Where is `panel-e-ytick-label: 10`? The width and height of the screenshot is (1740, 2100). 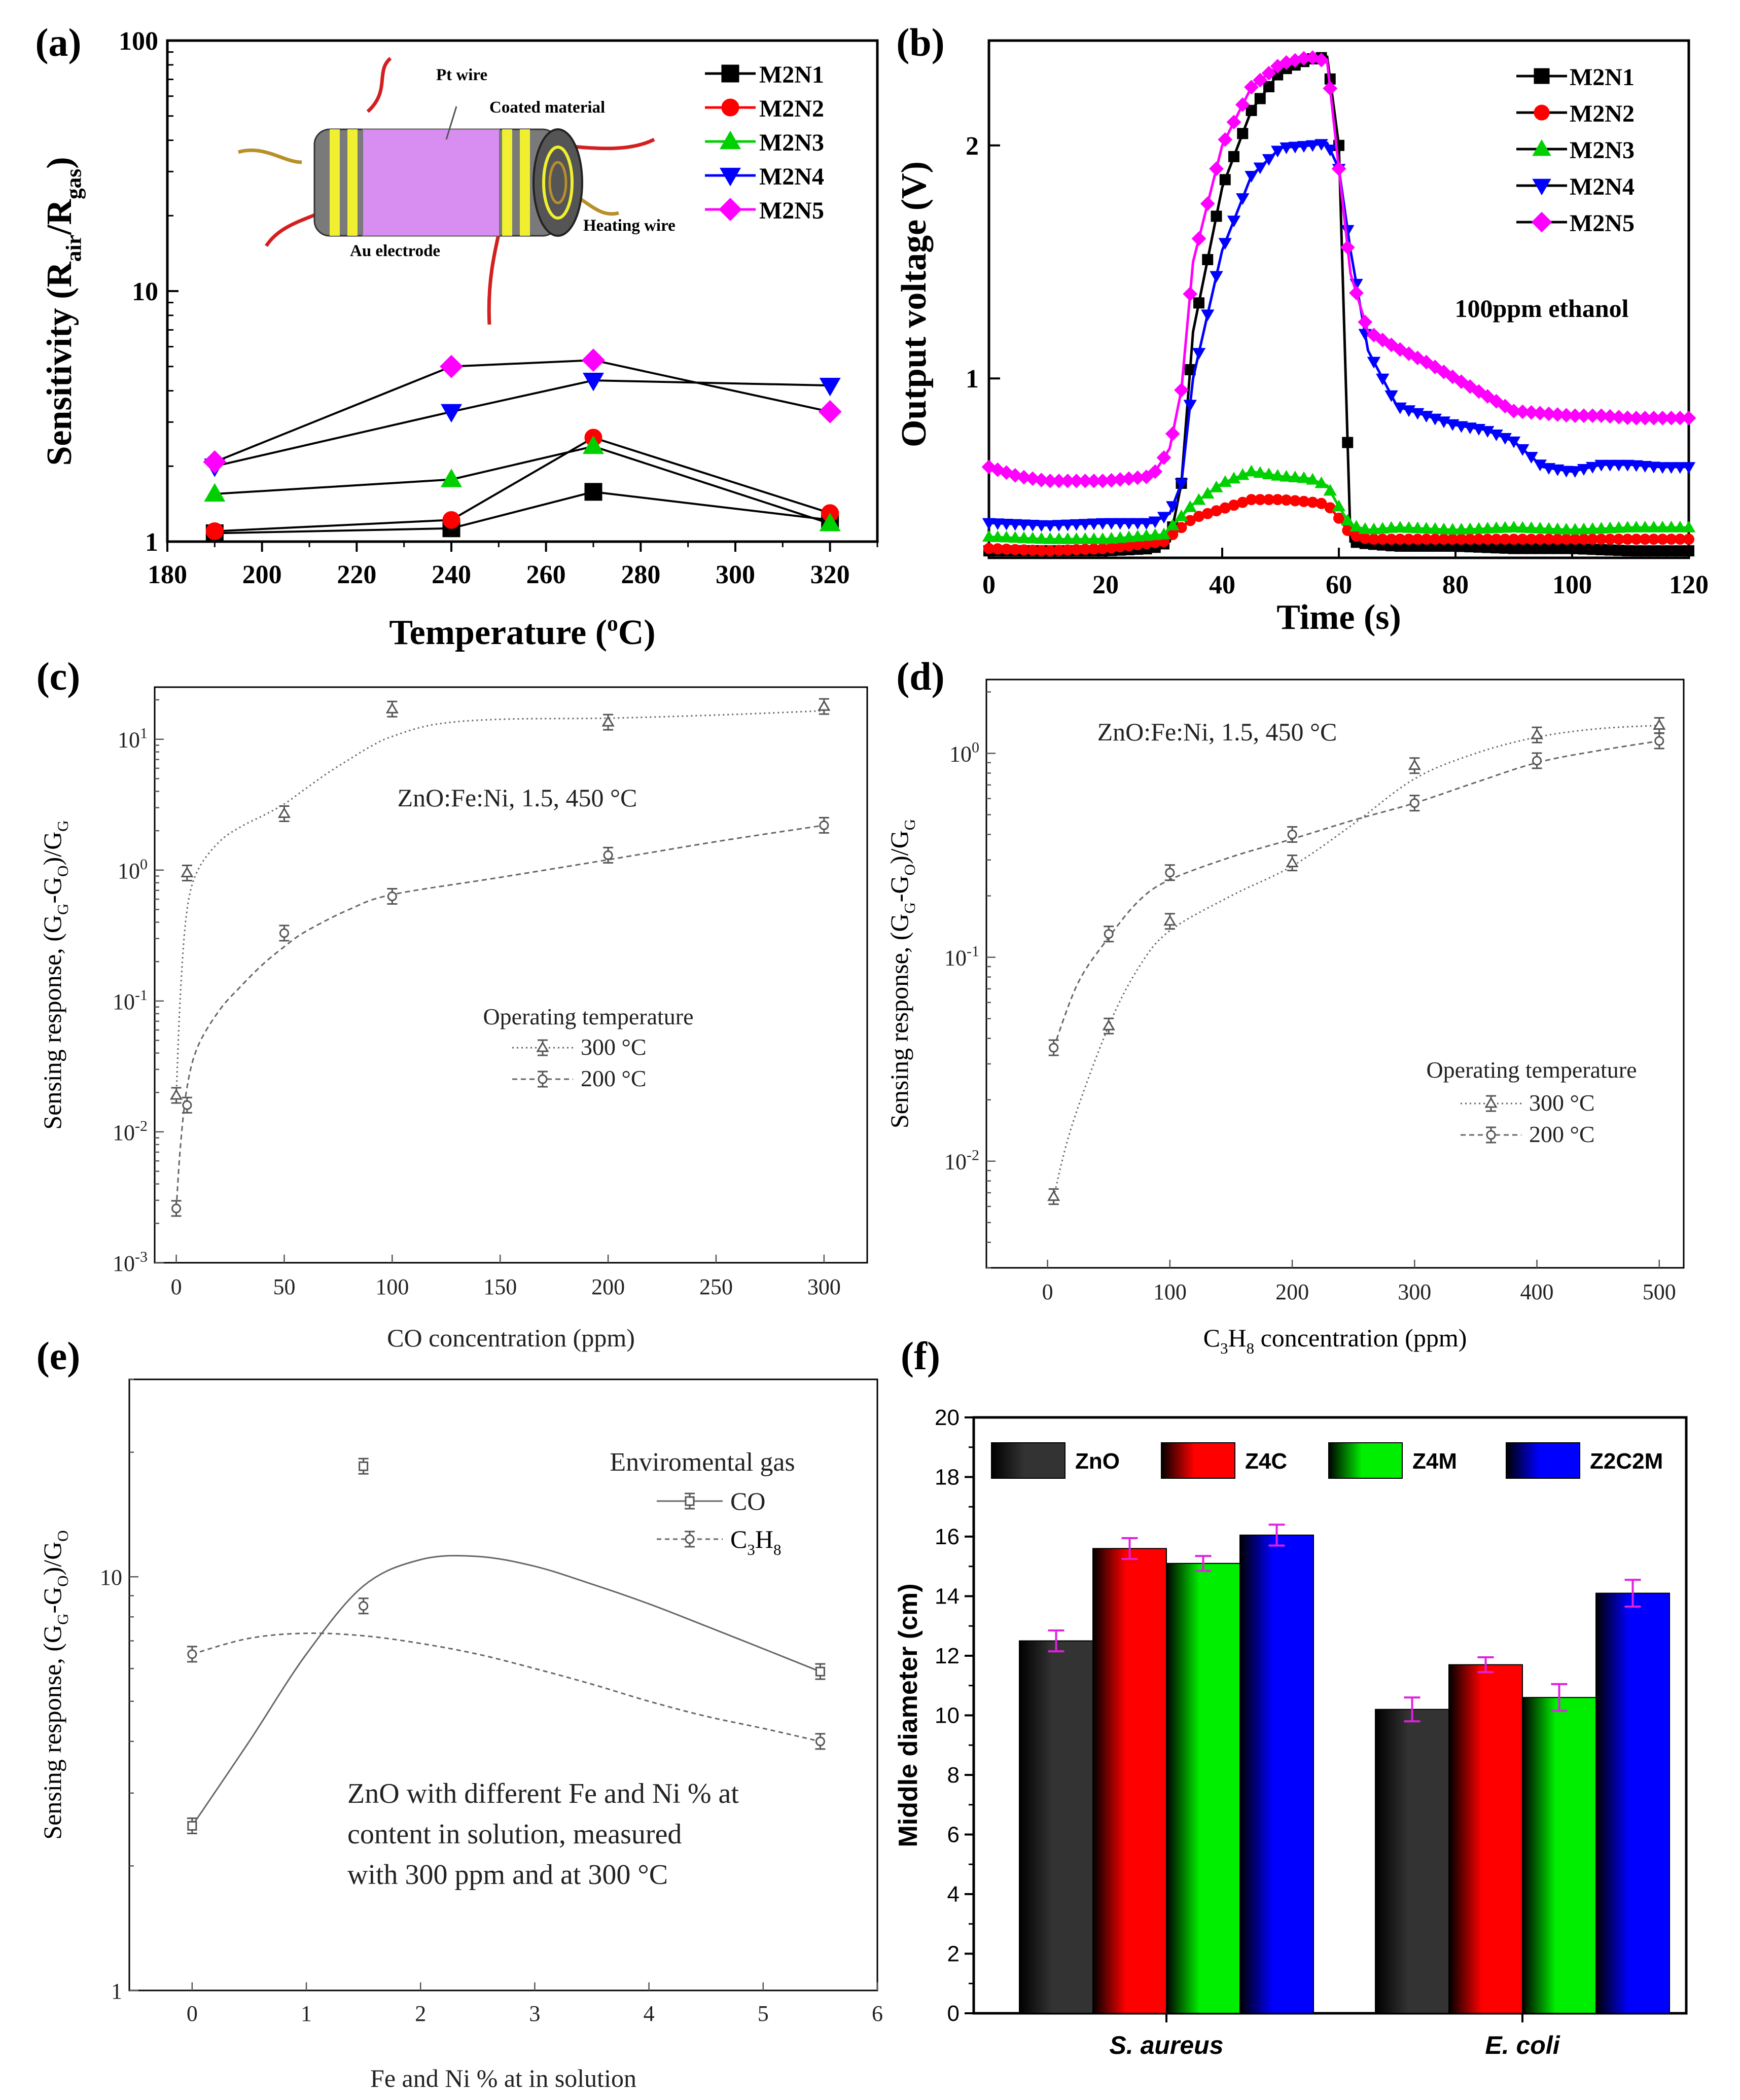
panel-e-ytick-label: 10 is located at coordinates (111, 1577).